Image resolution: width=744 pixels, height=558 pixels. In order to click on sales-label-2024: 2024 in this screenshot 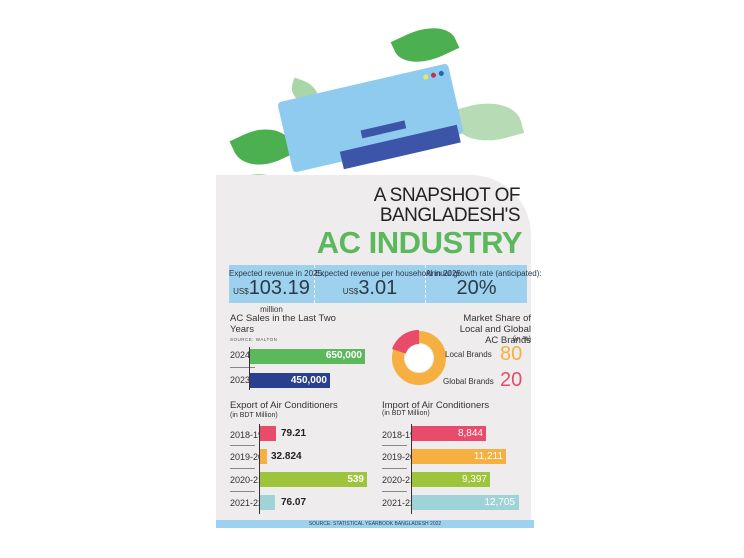, I will do `click(240, 355)`.